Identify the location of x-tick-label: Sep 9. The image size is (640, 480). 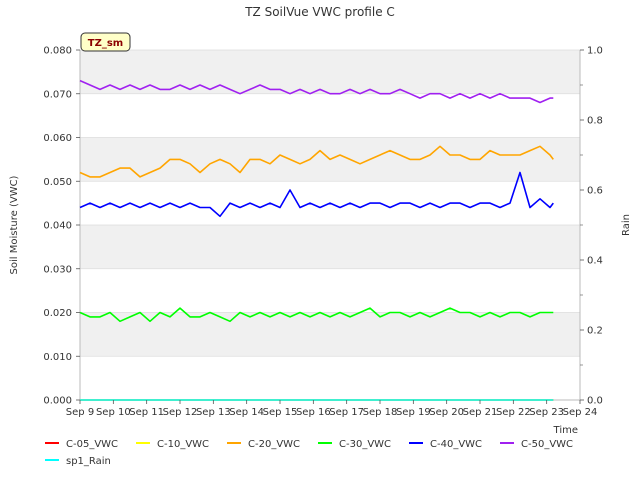
(80, 412).